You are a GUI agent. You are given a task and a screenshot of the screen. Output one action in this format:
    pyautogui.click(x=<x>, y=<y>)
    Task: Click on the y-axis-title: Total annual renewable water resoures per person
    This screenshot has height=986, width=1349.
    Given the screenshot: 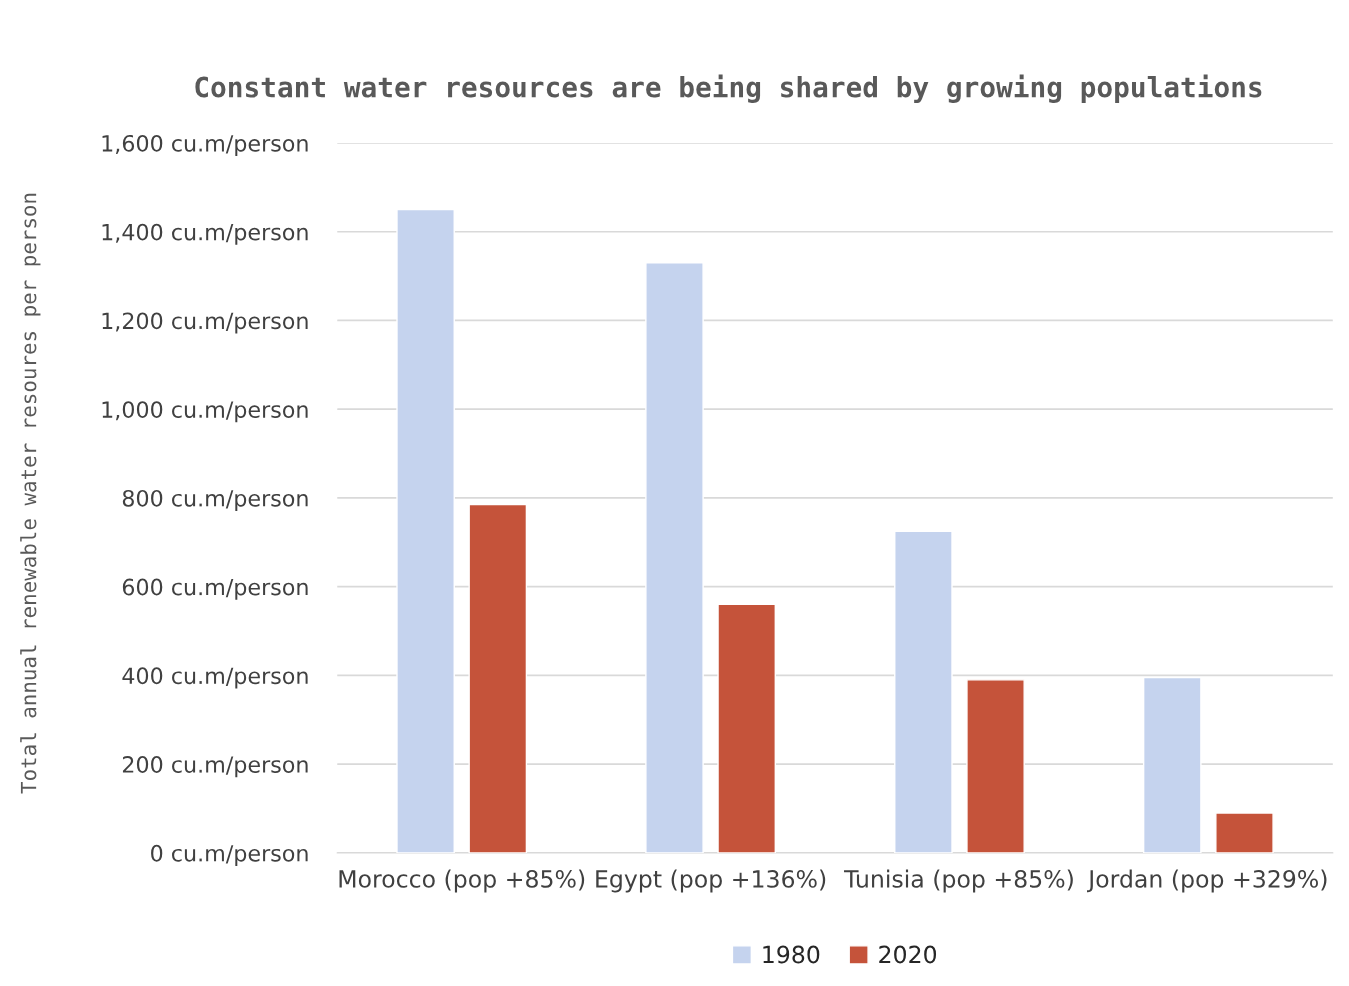 What is the action you would take?
    pyautogui.click(x=30, y=493)
    